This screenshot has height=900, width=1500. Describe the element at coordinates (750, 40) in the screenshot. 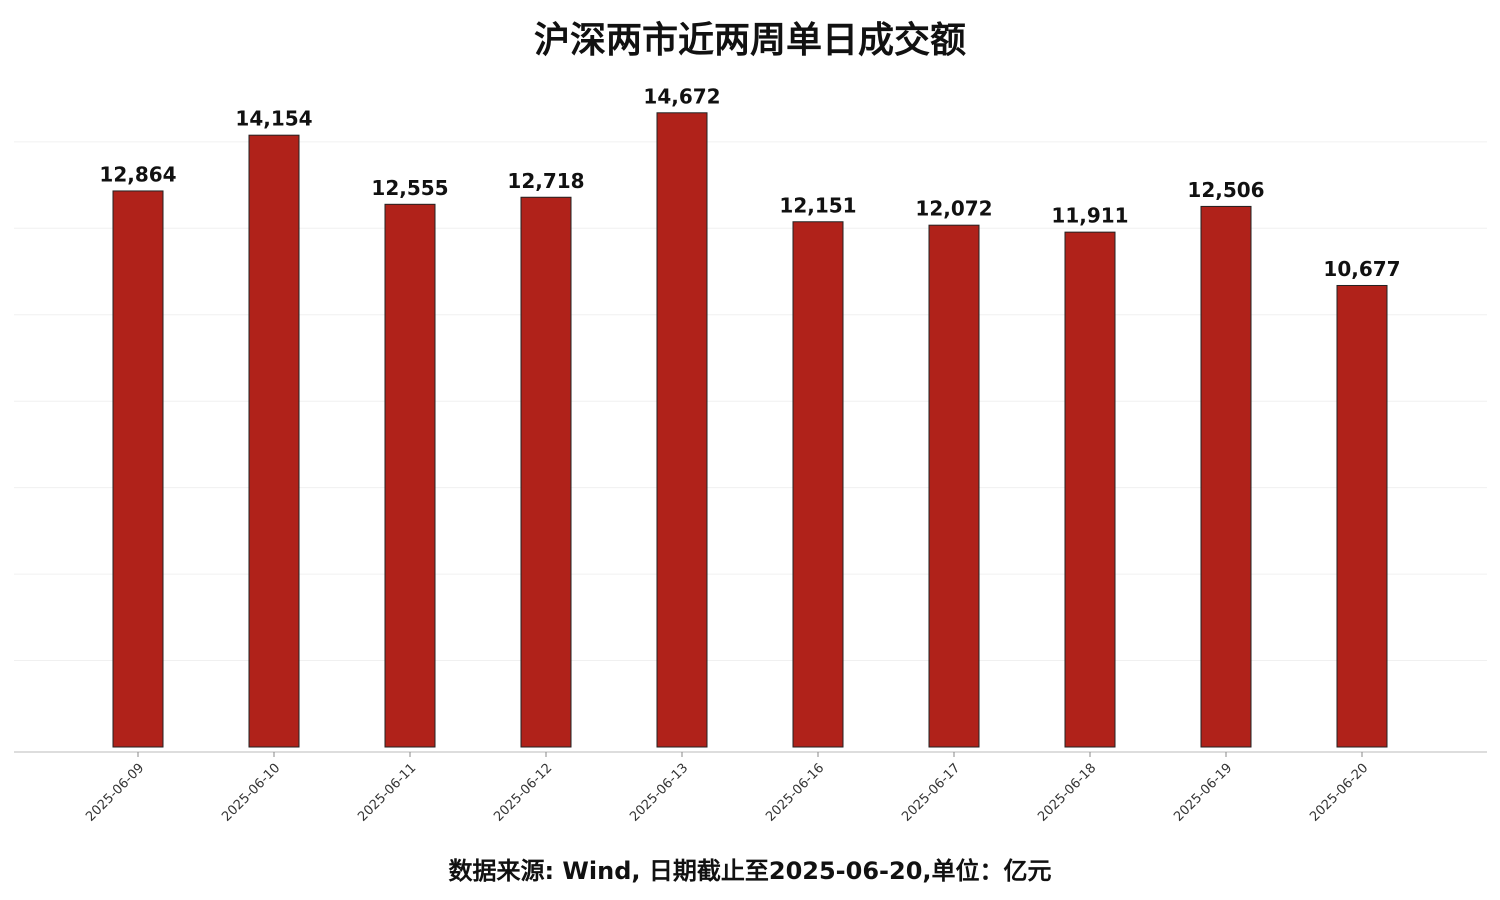

I see `chart-title: 沪深两市近两周单日成交额` at that location.